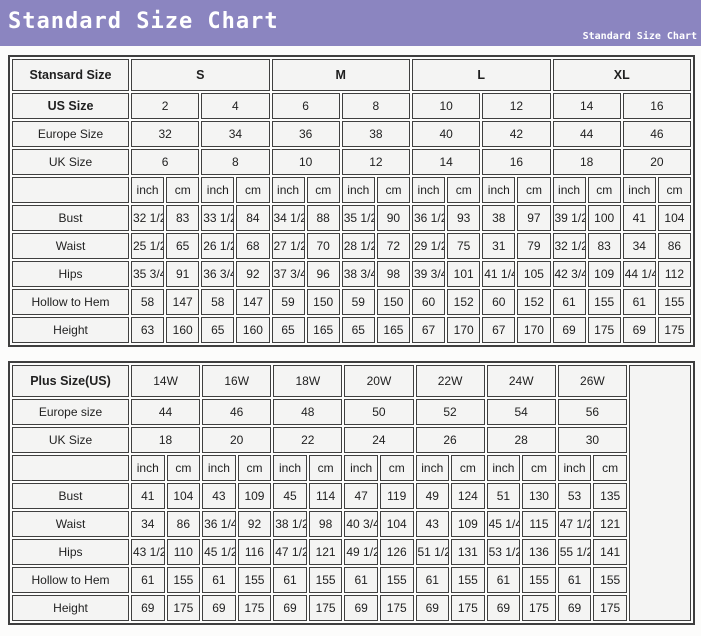 Image resolution: width=701 pixels, height=636 pixels. What do you see at coordinates (183, 302) in the screenshot?
I see `table-cell: 147` at bounding box center [183, 302].